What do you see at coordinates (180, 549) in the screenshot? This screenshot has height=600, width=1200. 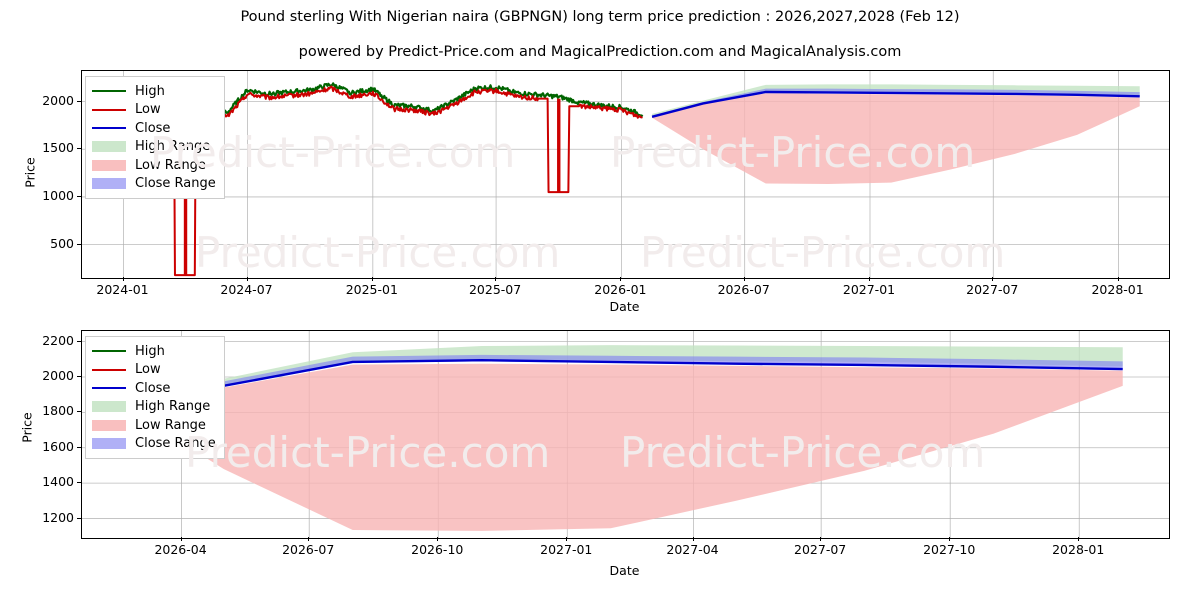 I see `x-axis-tick-label: 2026-04` at bounding box center [180, 549].